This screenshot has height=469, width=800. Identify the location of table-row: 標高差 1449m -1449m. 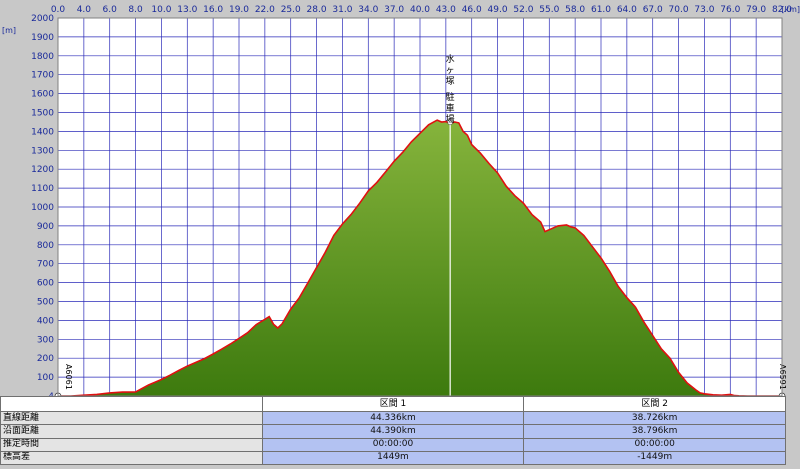
(393, 458).